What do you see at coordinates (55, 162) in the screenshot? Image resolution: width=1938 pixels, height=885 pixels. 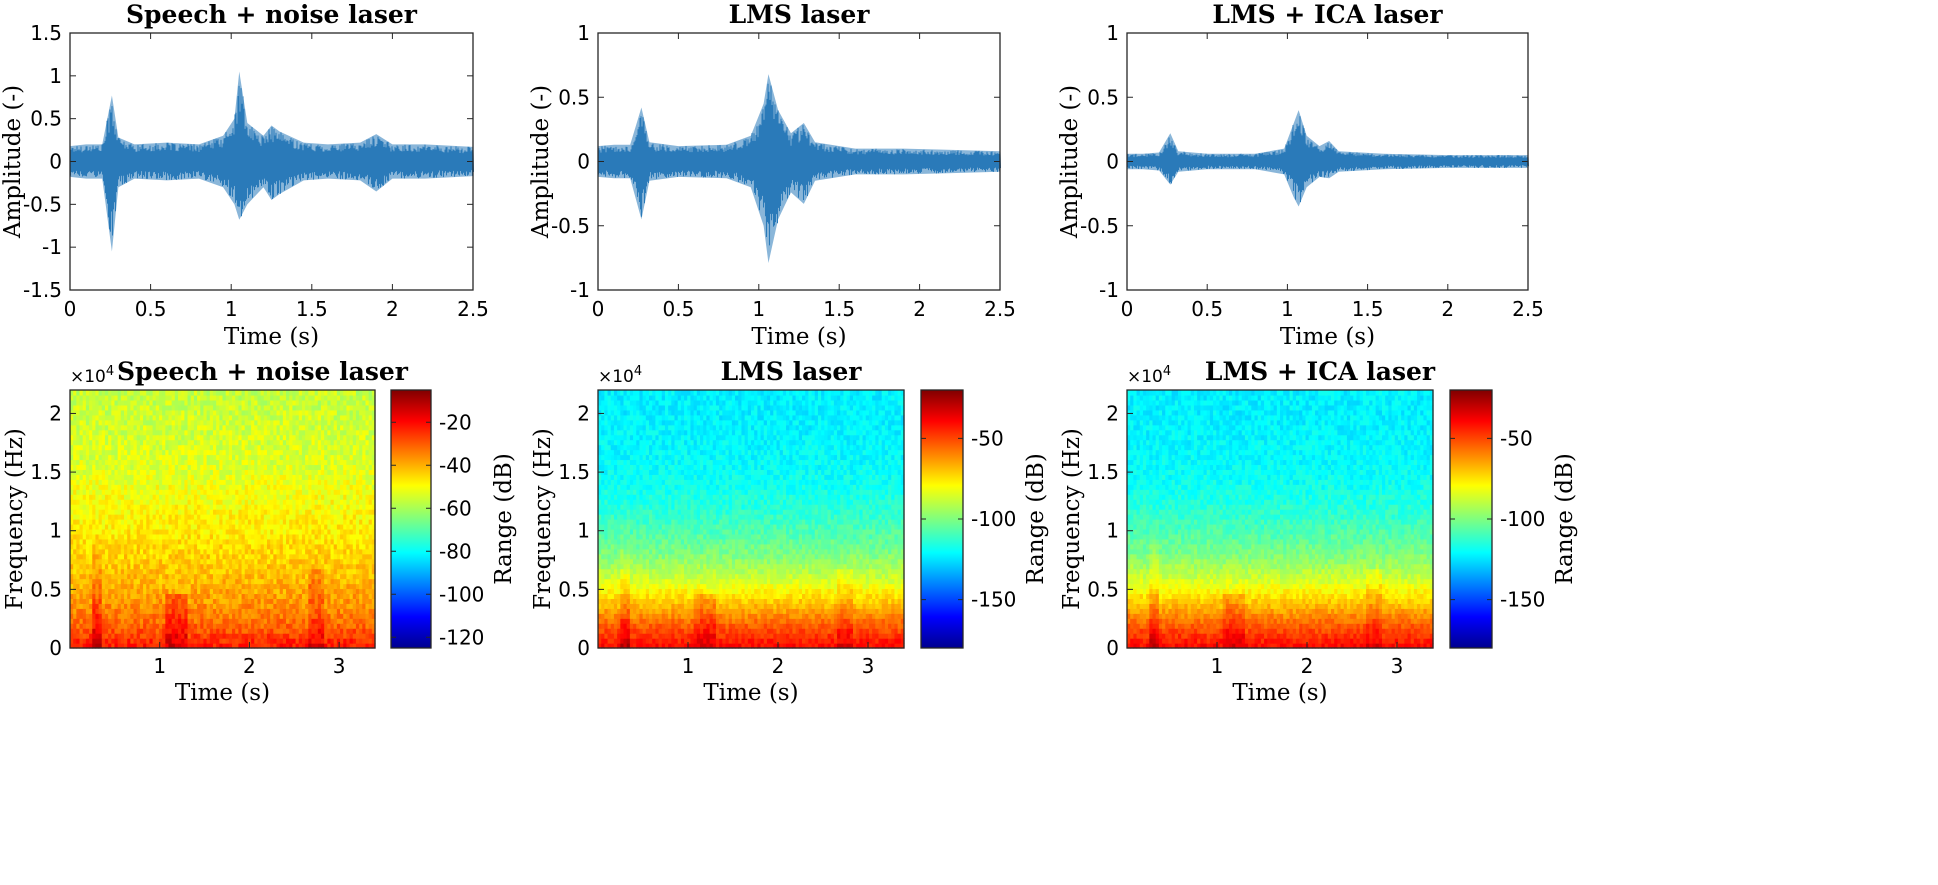 I see `y-tick-label: 0` at bounding box center [55, 162].